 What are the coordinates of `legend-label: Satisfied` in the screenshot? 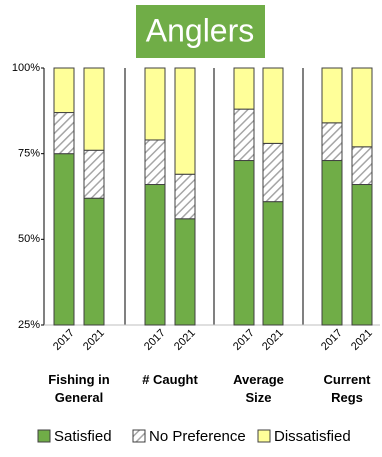 It's located at (83, 436).